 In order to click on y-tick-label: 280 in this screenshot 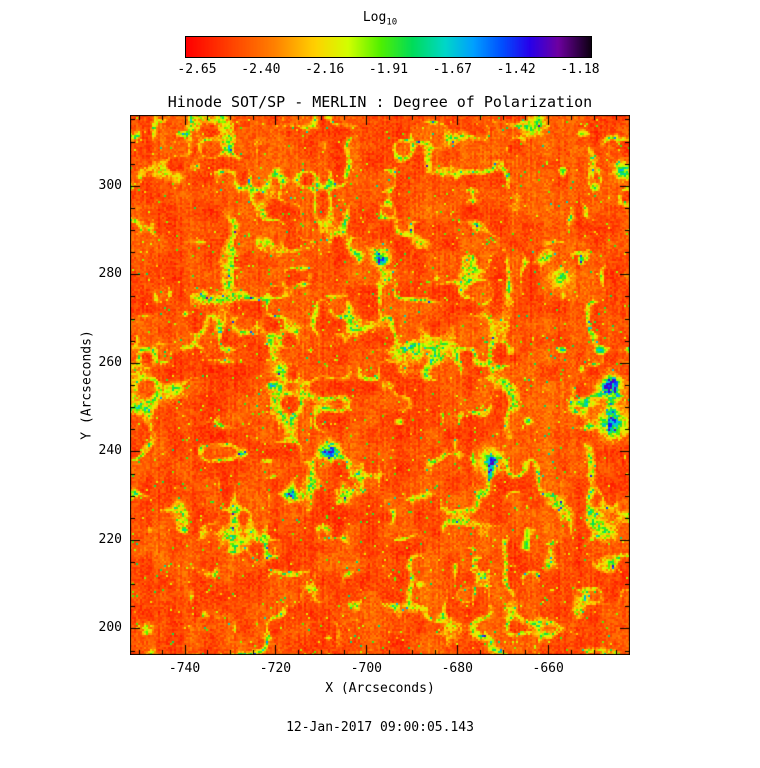, I will do `click(110, 274)`.